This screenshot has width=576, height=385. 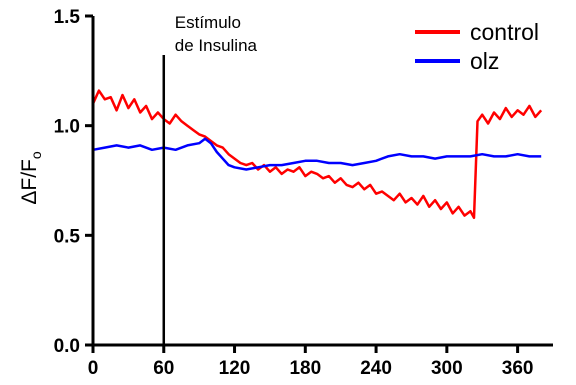 I want to click on annotation-line-1: Estímulo, so click(x=208, y=22).